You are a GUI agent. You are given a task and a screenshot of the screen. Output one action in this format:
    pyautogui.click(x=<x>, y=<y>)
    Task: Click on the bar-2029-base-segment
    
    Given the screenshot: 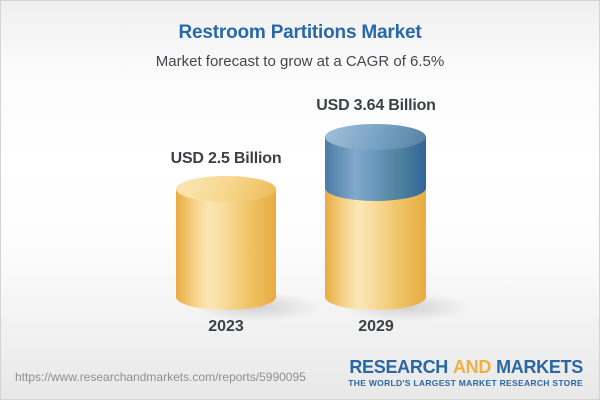 What is the action you would take?
    pyautogui.click(x=375, y=247)
    